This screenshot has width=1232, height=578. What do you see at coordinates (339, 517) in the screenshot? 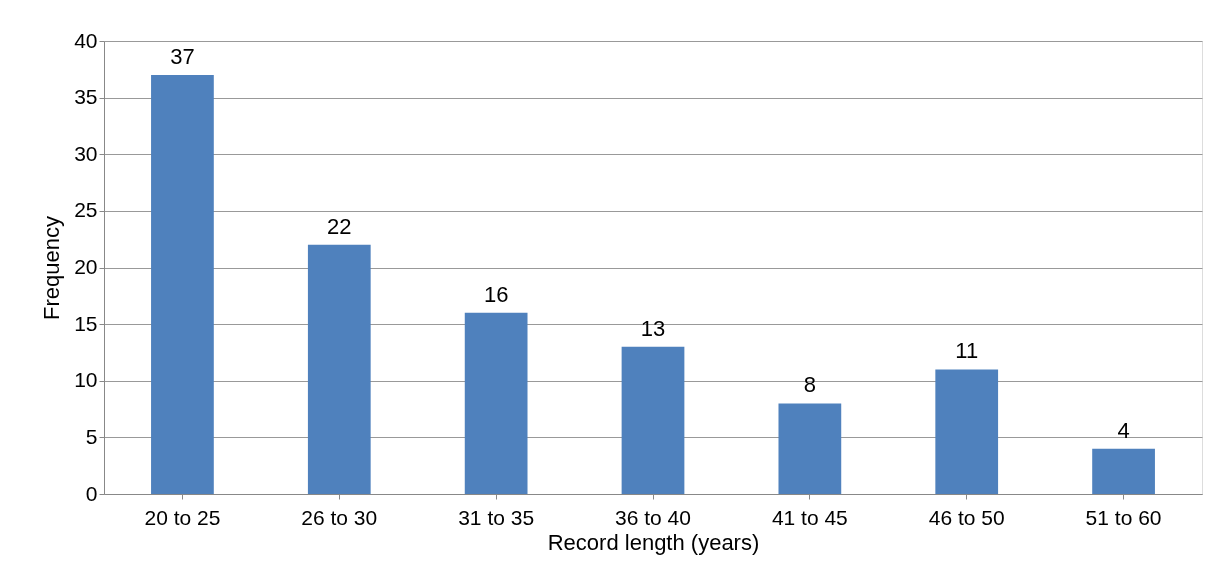
I see `x-tick-label: 26 to 30` at bounding box center [339, 517].